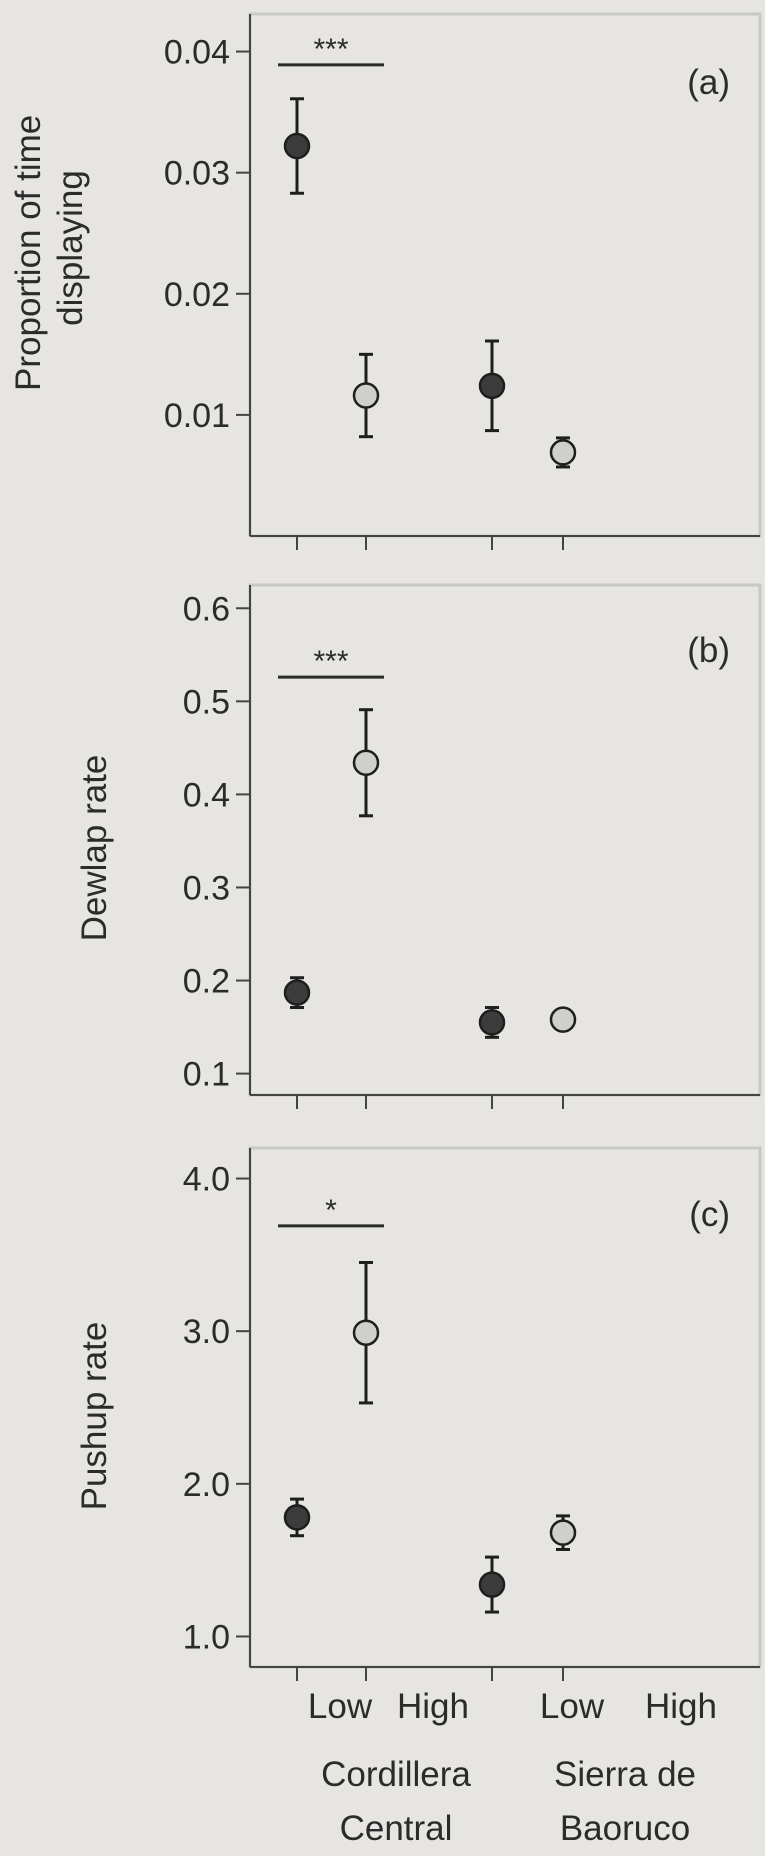  What do you see at coordinates (433, 1706) in the screenshot?
I see `x-category-label-2: High` at bounding box center [433, 1706].